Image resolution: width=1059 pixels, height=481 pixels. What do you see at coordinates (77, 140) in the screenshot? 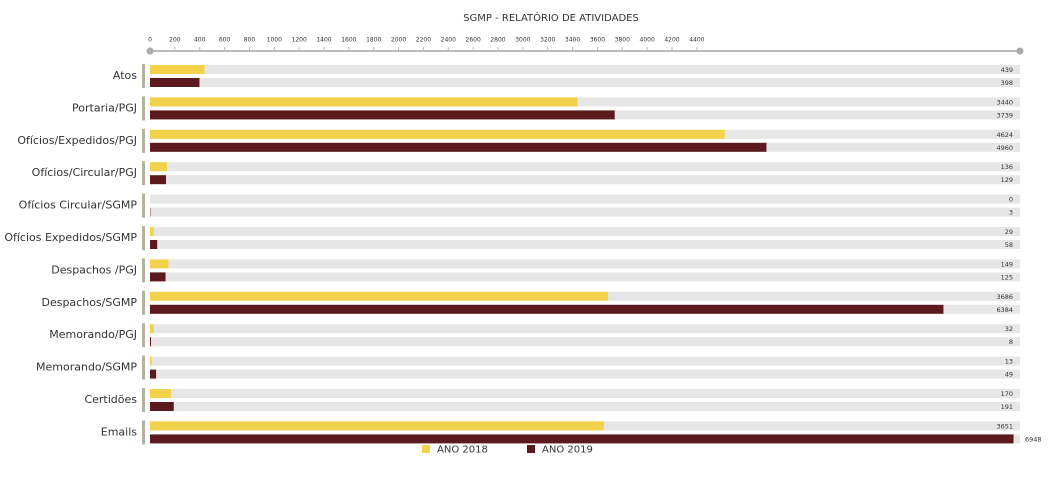
I see `category-label: Ofícios/Expedidos/PGJ` at bounding box center [77, 140].